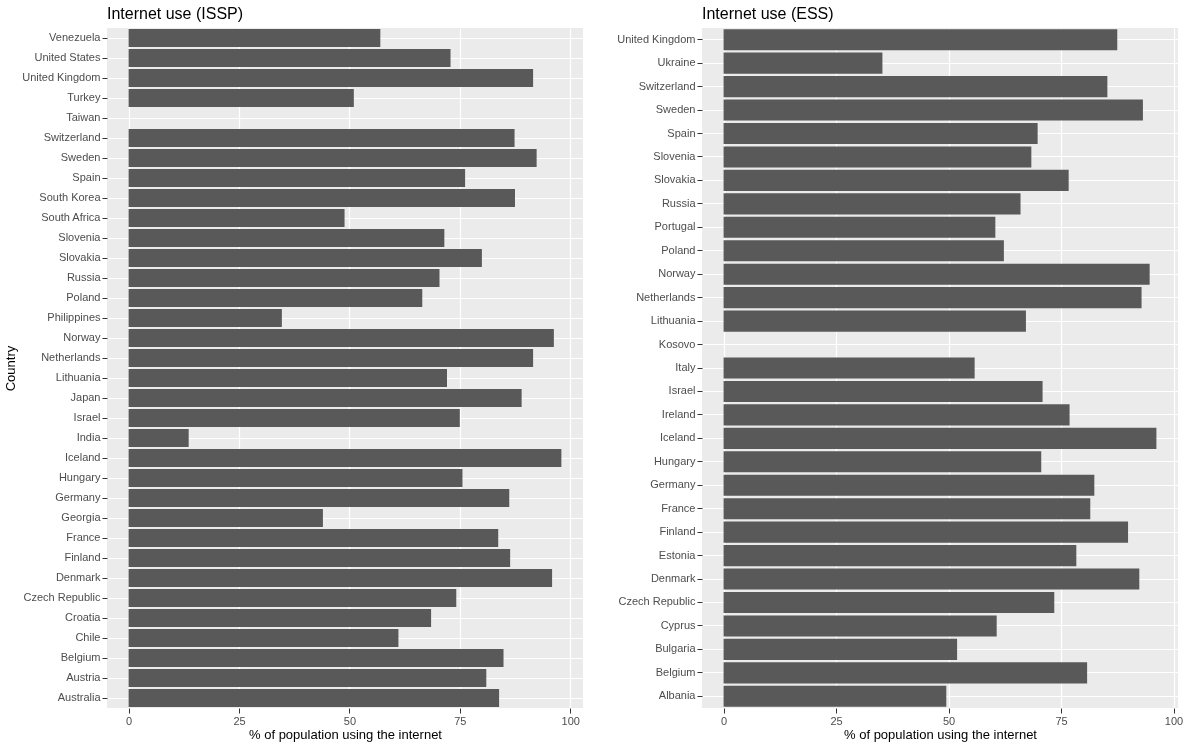 The height and width of the screenshot is (747, 1193). What do you see at coordinates (71, 217) in the screenshot?
I see `y-tick-label: South Africa` at bounding box center [71, 217].